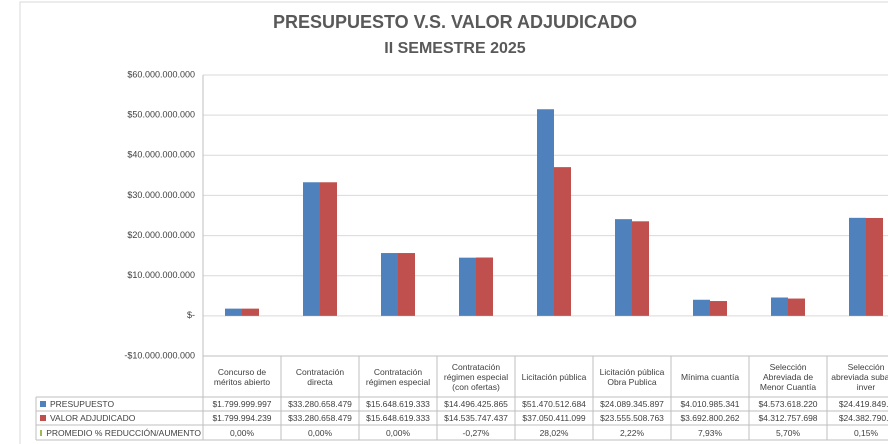 The width and height of the screenshot is (888, 444). I want to click on legend-entry: PROMEDIO % REDUCCIÓN/AUMENTO, so click(119, 432).